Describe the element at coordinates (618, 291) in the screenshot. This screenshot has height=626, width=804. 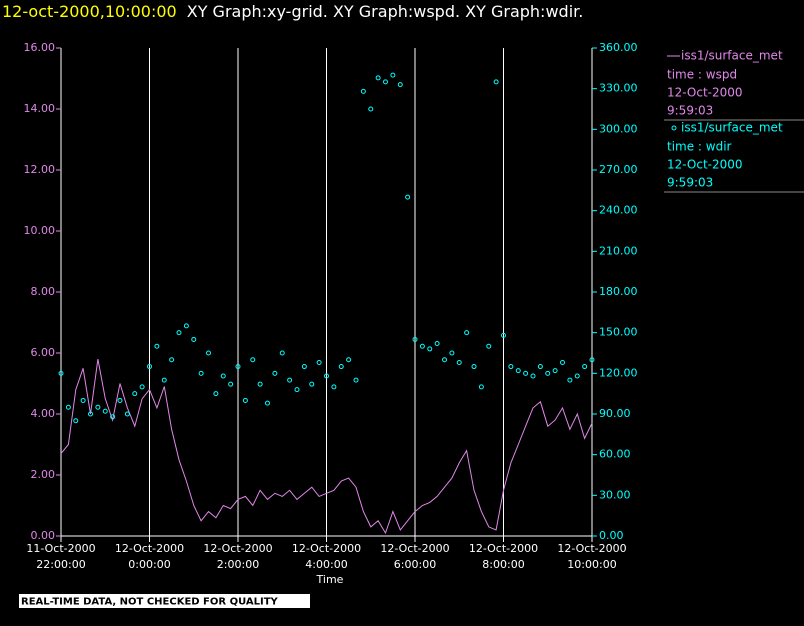
I see `y2-tick-label: 180.00` at that location.